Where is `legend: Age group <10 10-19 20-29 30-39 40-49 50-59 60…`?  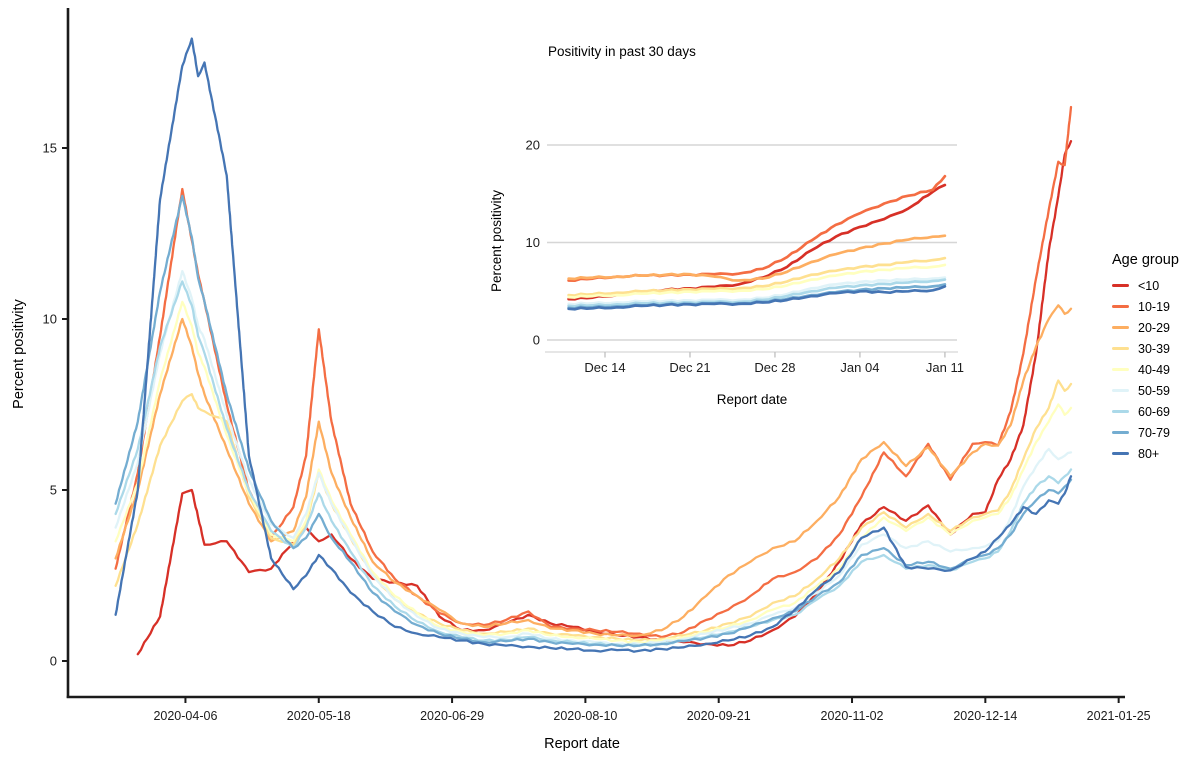
legend: Age group <10 10-19 20-29 30-39 40-49 50-59 60… is located at coordinates (1145, 358).